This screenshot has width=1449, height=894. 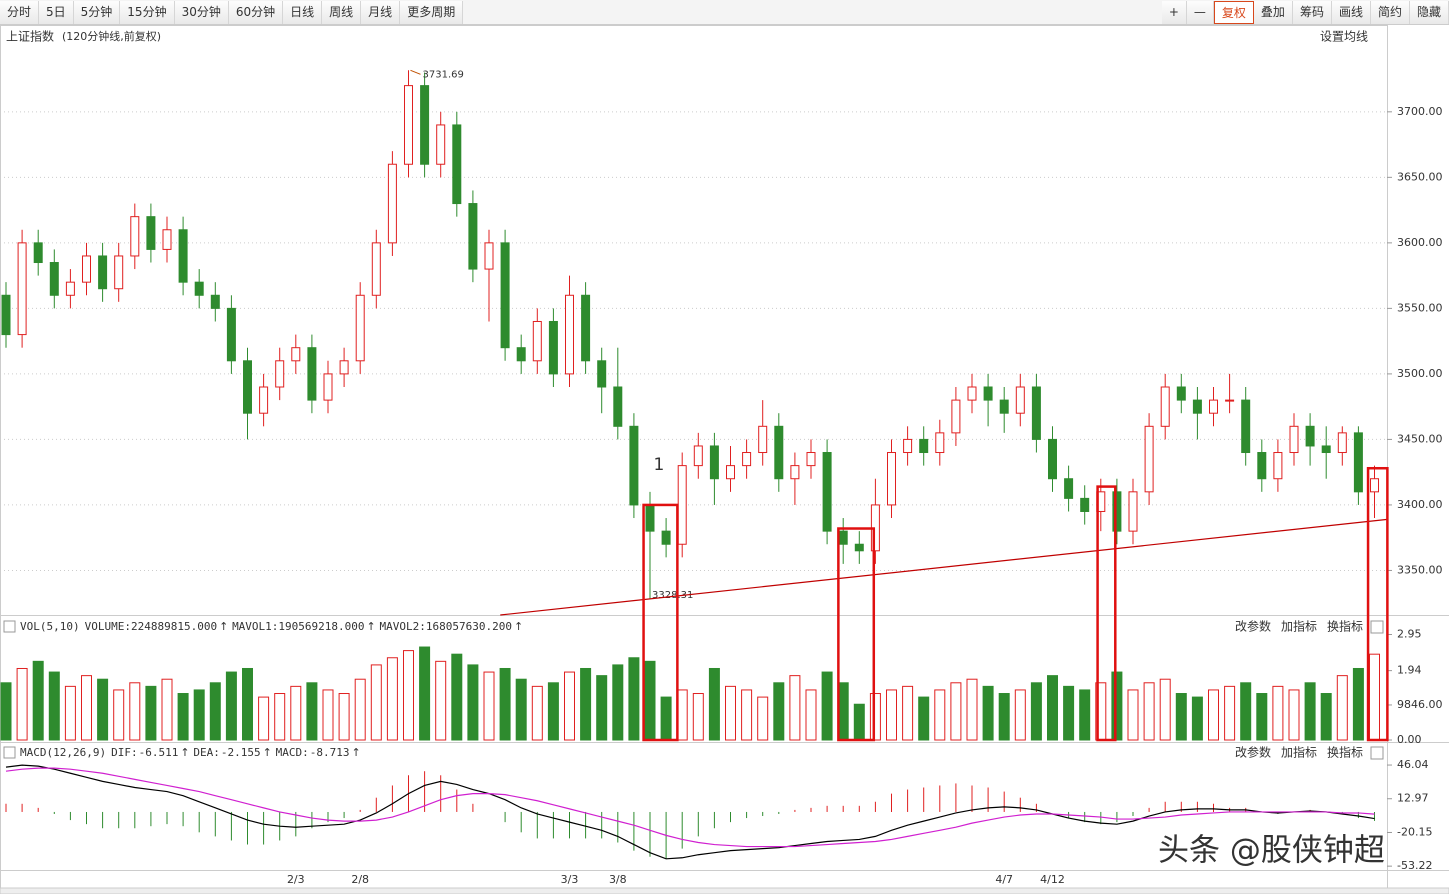 I want to click on toolbar-button: 周线, so click(x=342, y=12).